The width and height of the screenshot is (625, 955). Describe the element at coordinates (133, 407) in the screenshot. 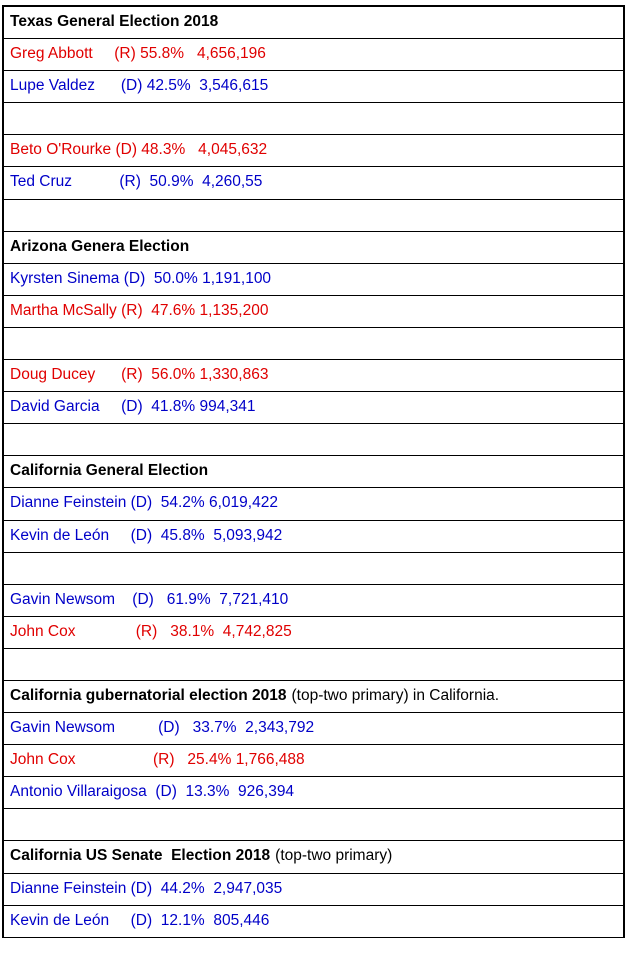

I see `candidate-result: David Garcia (D) 41.8% 994,341` at that location.